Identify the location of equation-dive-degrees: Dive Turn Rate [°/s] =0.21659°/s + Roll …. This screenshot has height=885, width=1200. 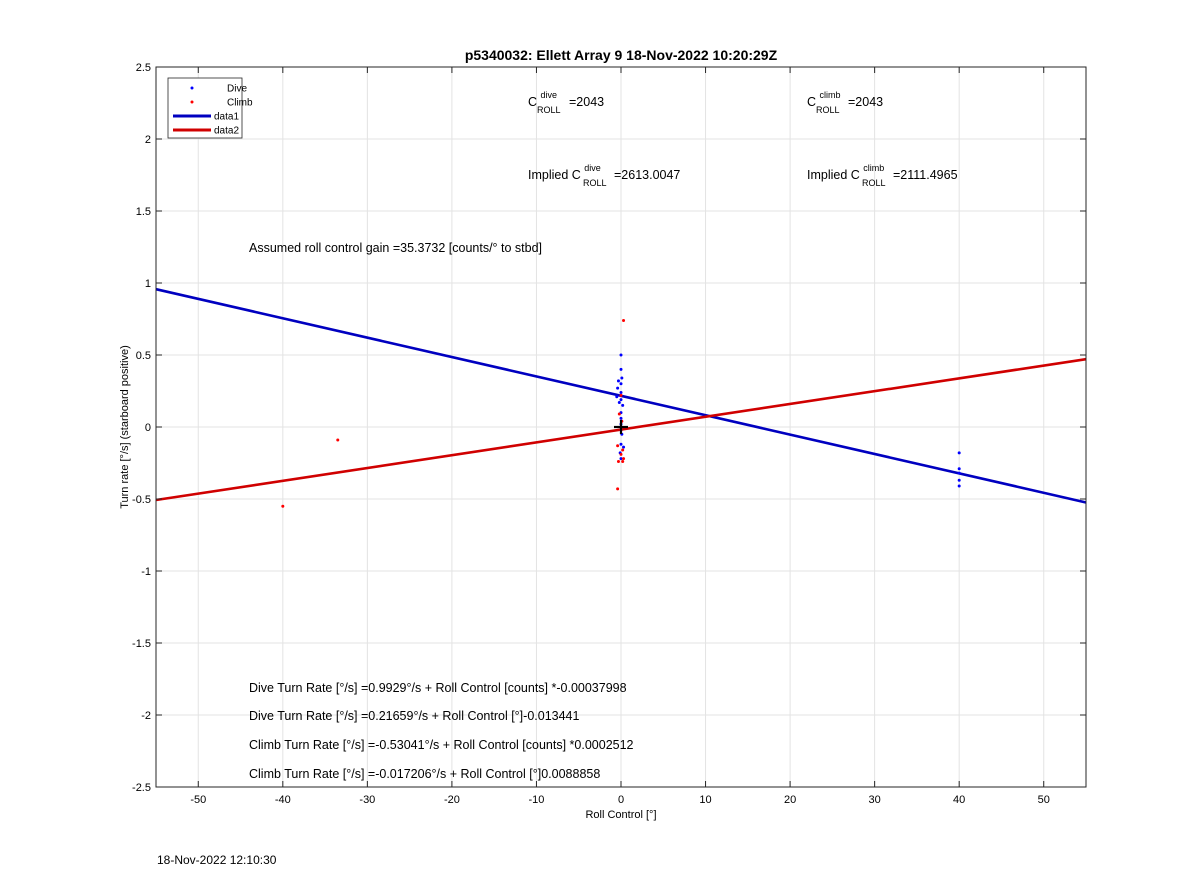
(414, 716).